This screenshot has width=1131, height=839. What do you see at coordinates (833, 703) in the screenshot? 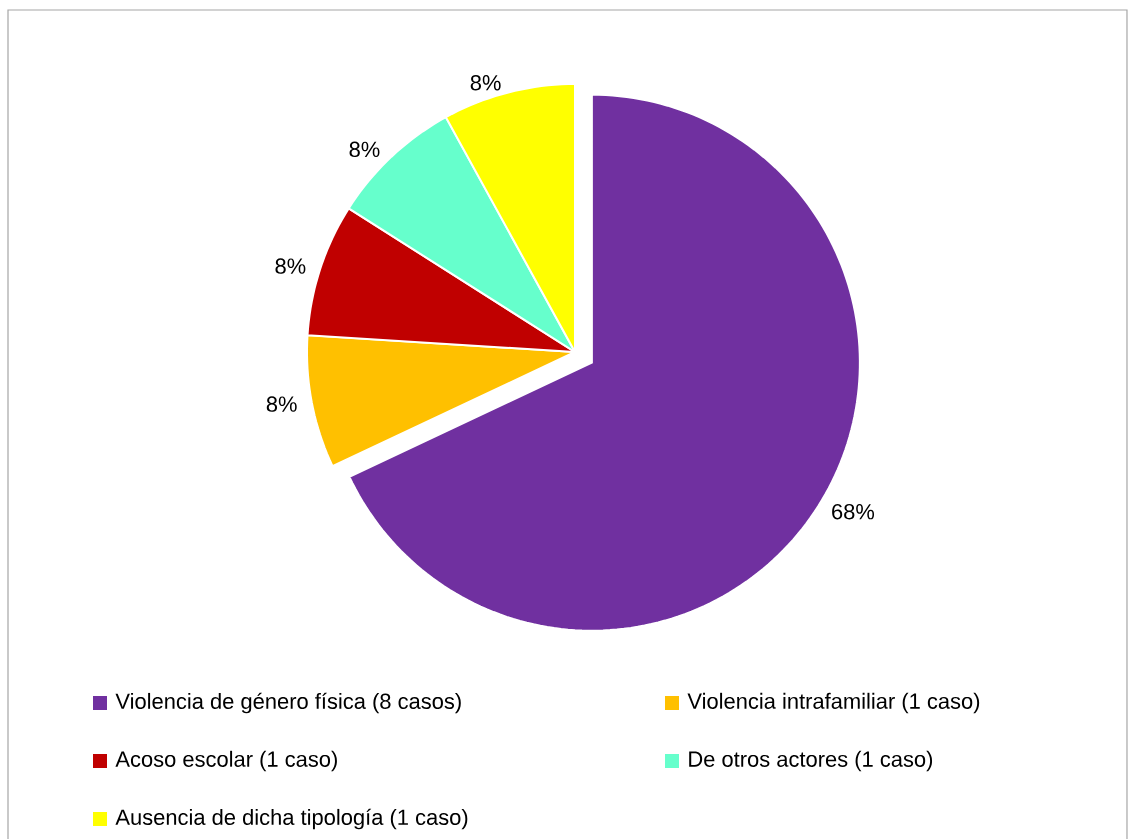
I see `legend-label: Violencia intrafamiliar (1 caso)` at bounding box center [833, 703].